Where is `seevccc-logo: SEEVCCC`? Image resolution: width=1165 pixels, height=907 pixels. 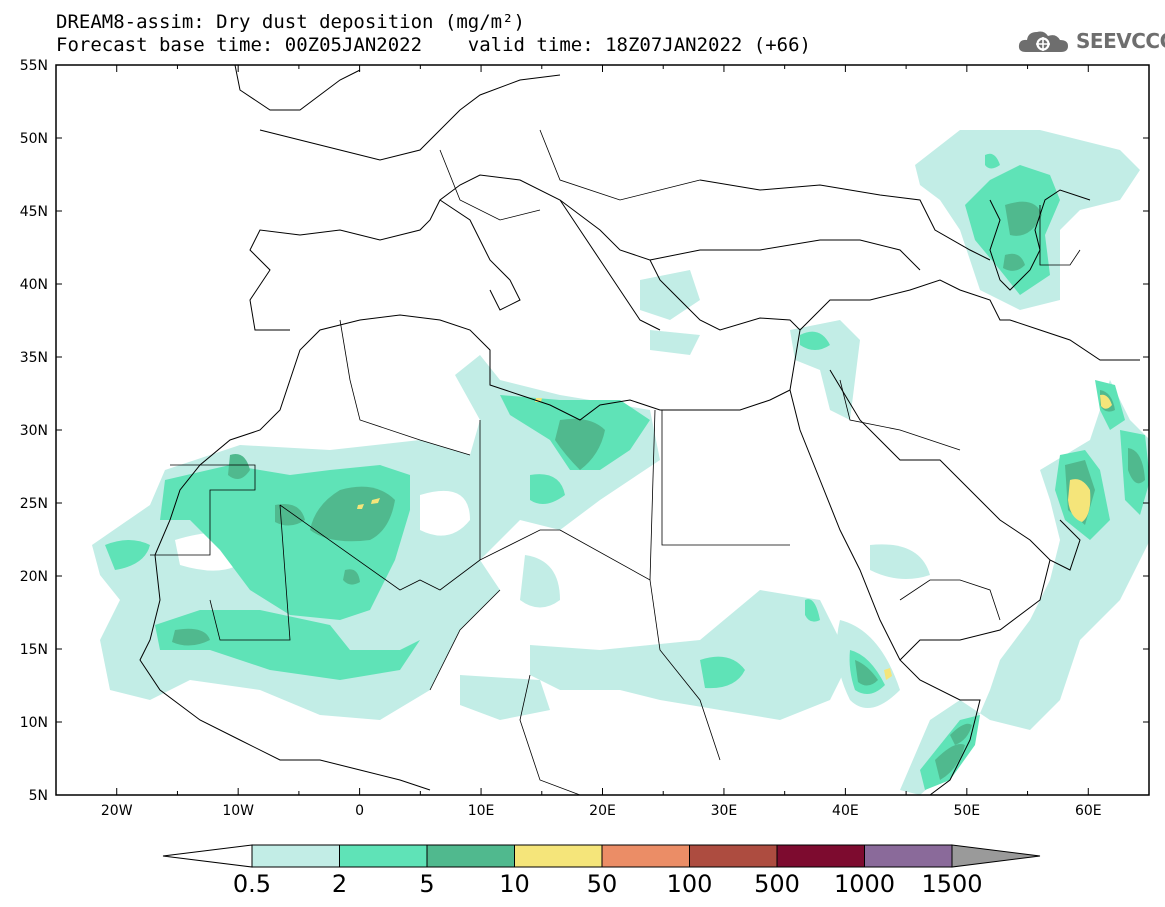 seevccc-logo: SEEVCCC is located at coordinates (1090, 41).